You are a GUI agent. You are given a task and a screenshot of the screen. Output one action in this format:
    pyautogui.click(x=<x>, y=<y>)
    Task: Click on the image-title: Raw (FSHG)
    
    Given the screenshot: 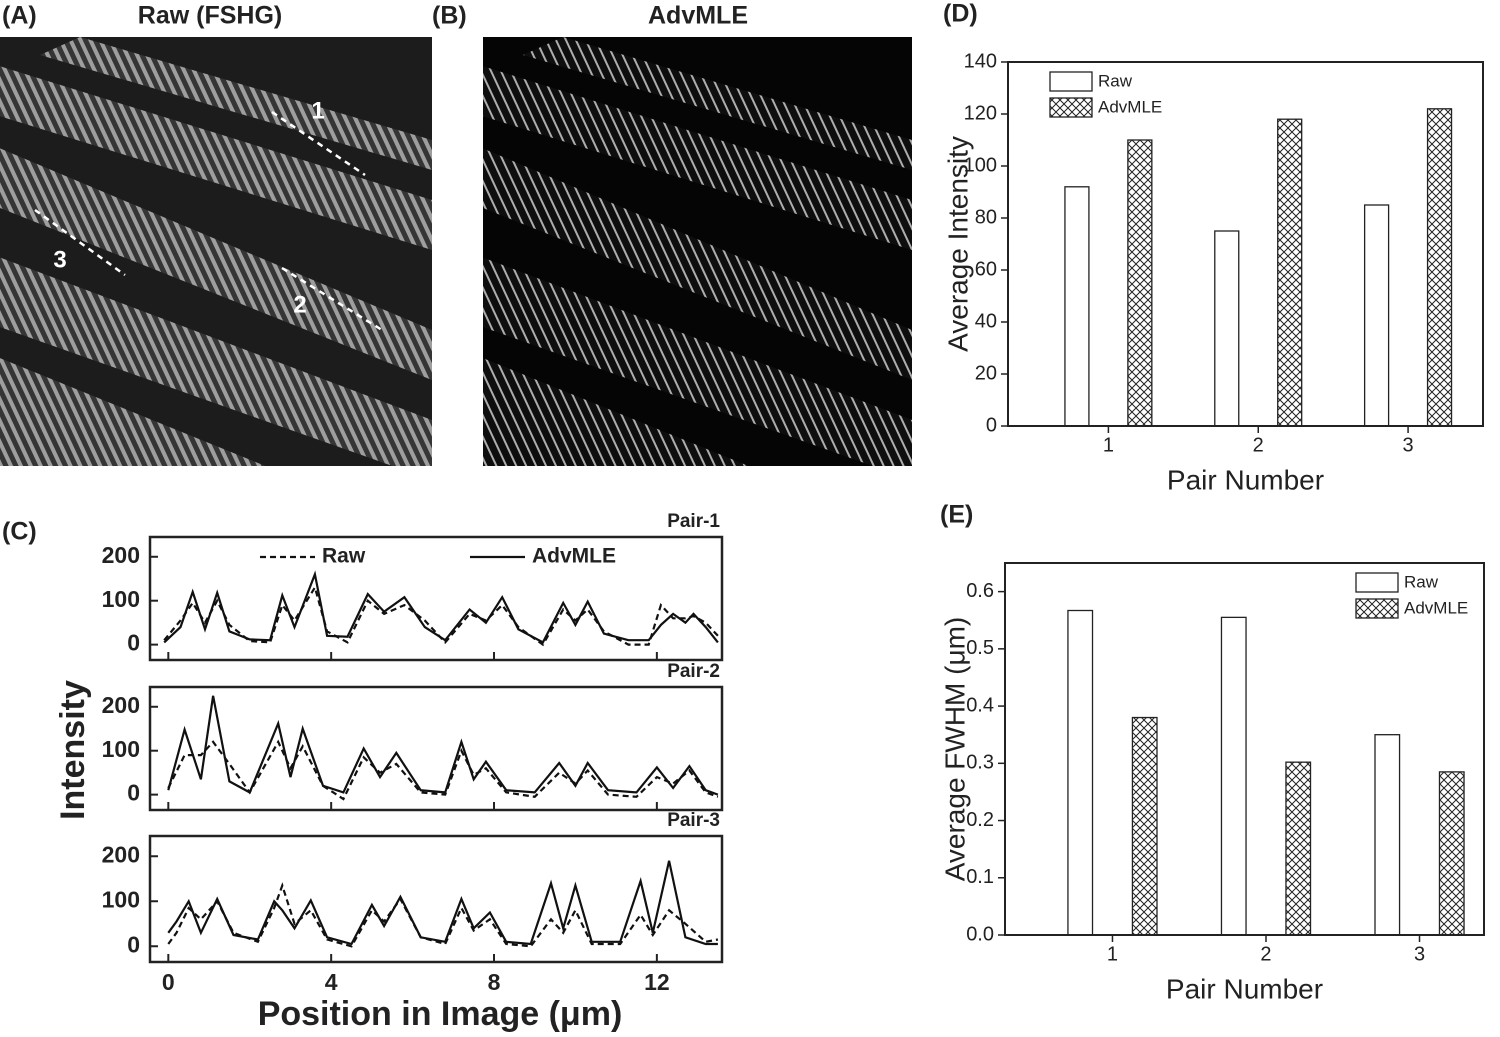 What is the action you would take?
    pyautogui.click(x=210, y=16)
    